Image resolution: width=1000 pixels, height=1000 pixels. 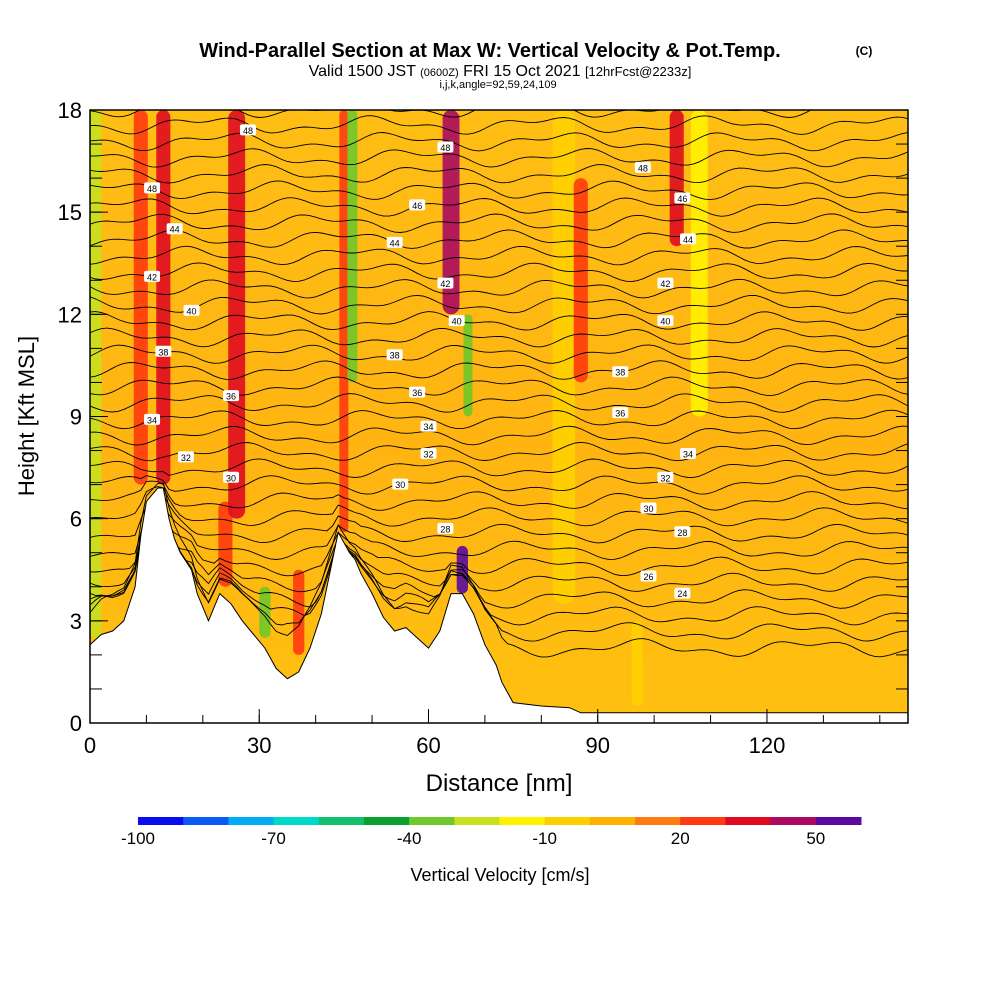 What do you see at coordinates (76, 417) in the screenshot?
I see `y-tick-label: 9` at bounding box center [76, 417].